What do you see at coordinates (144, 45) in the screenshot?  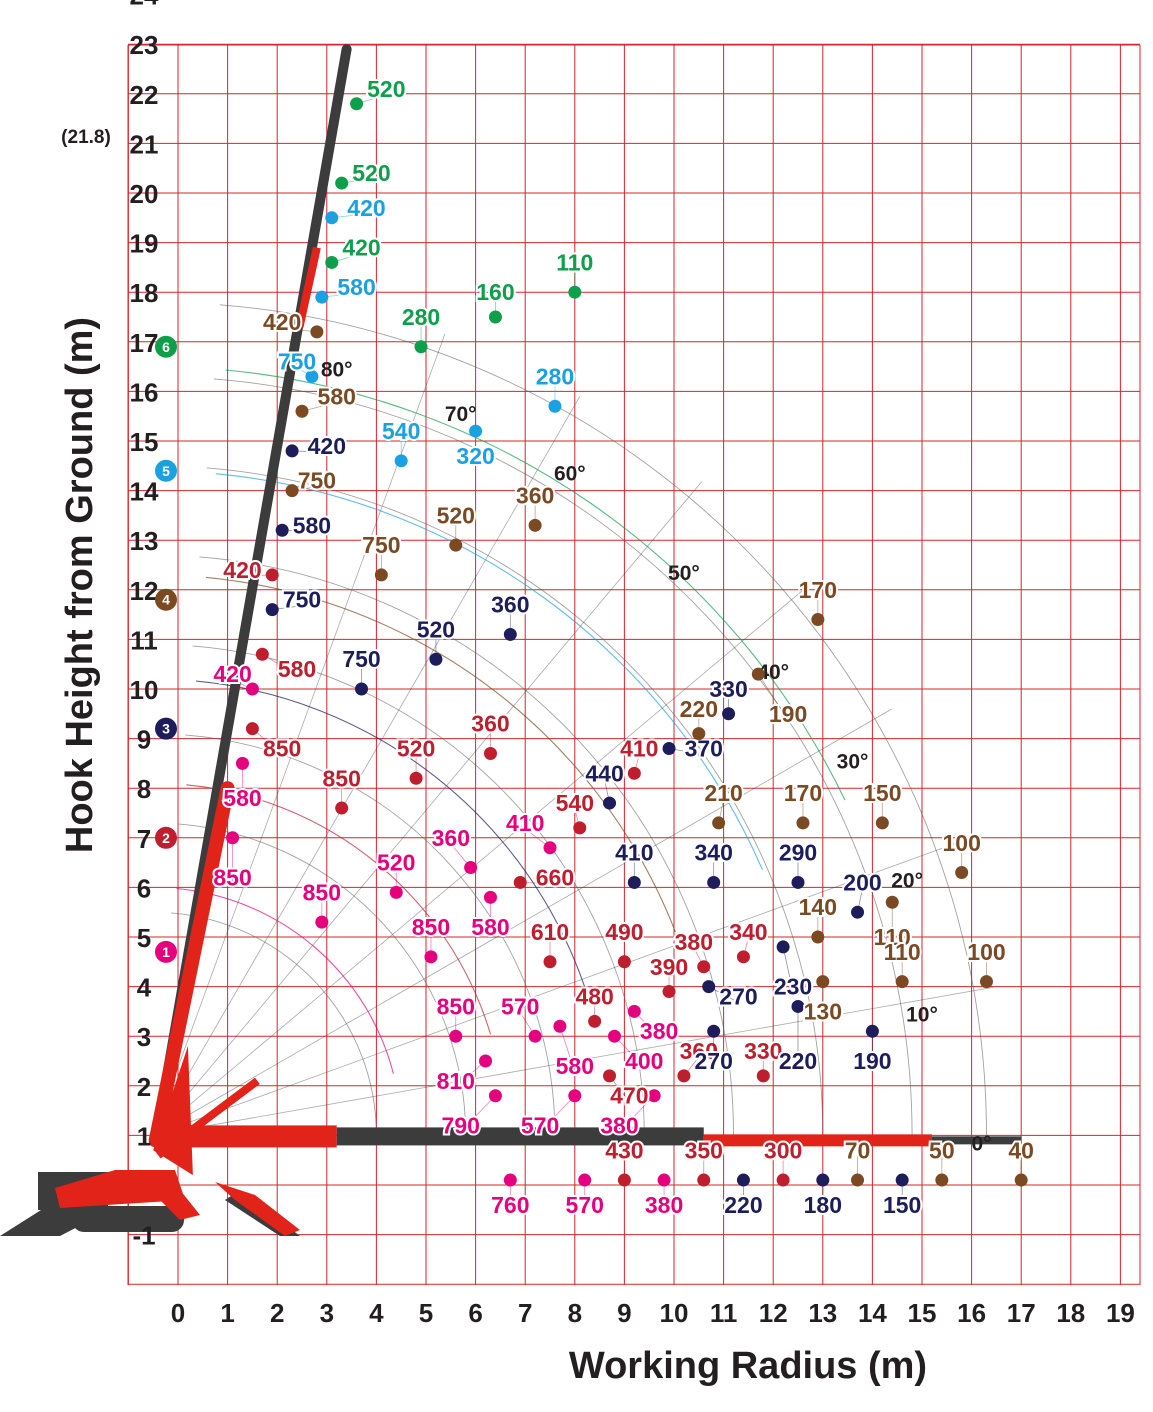 I see `y-tick-label: 23` at bounding box center [144, 45].